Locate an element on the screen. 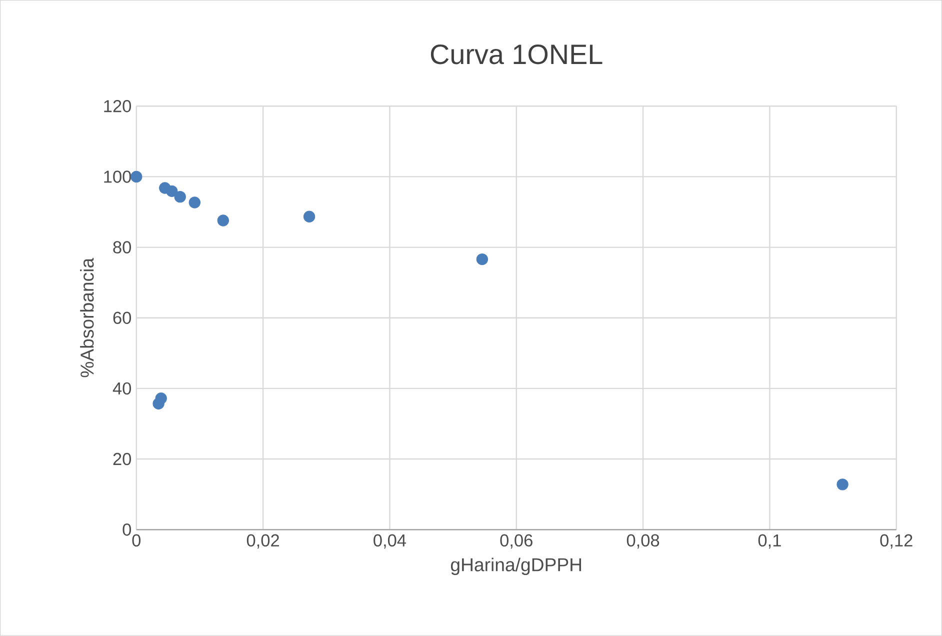 Image resolution: width=942 pixels, height=636 pixels. chart-title: Curva 1ONEL is located at coordinates (516, 54).